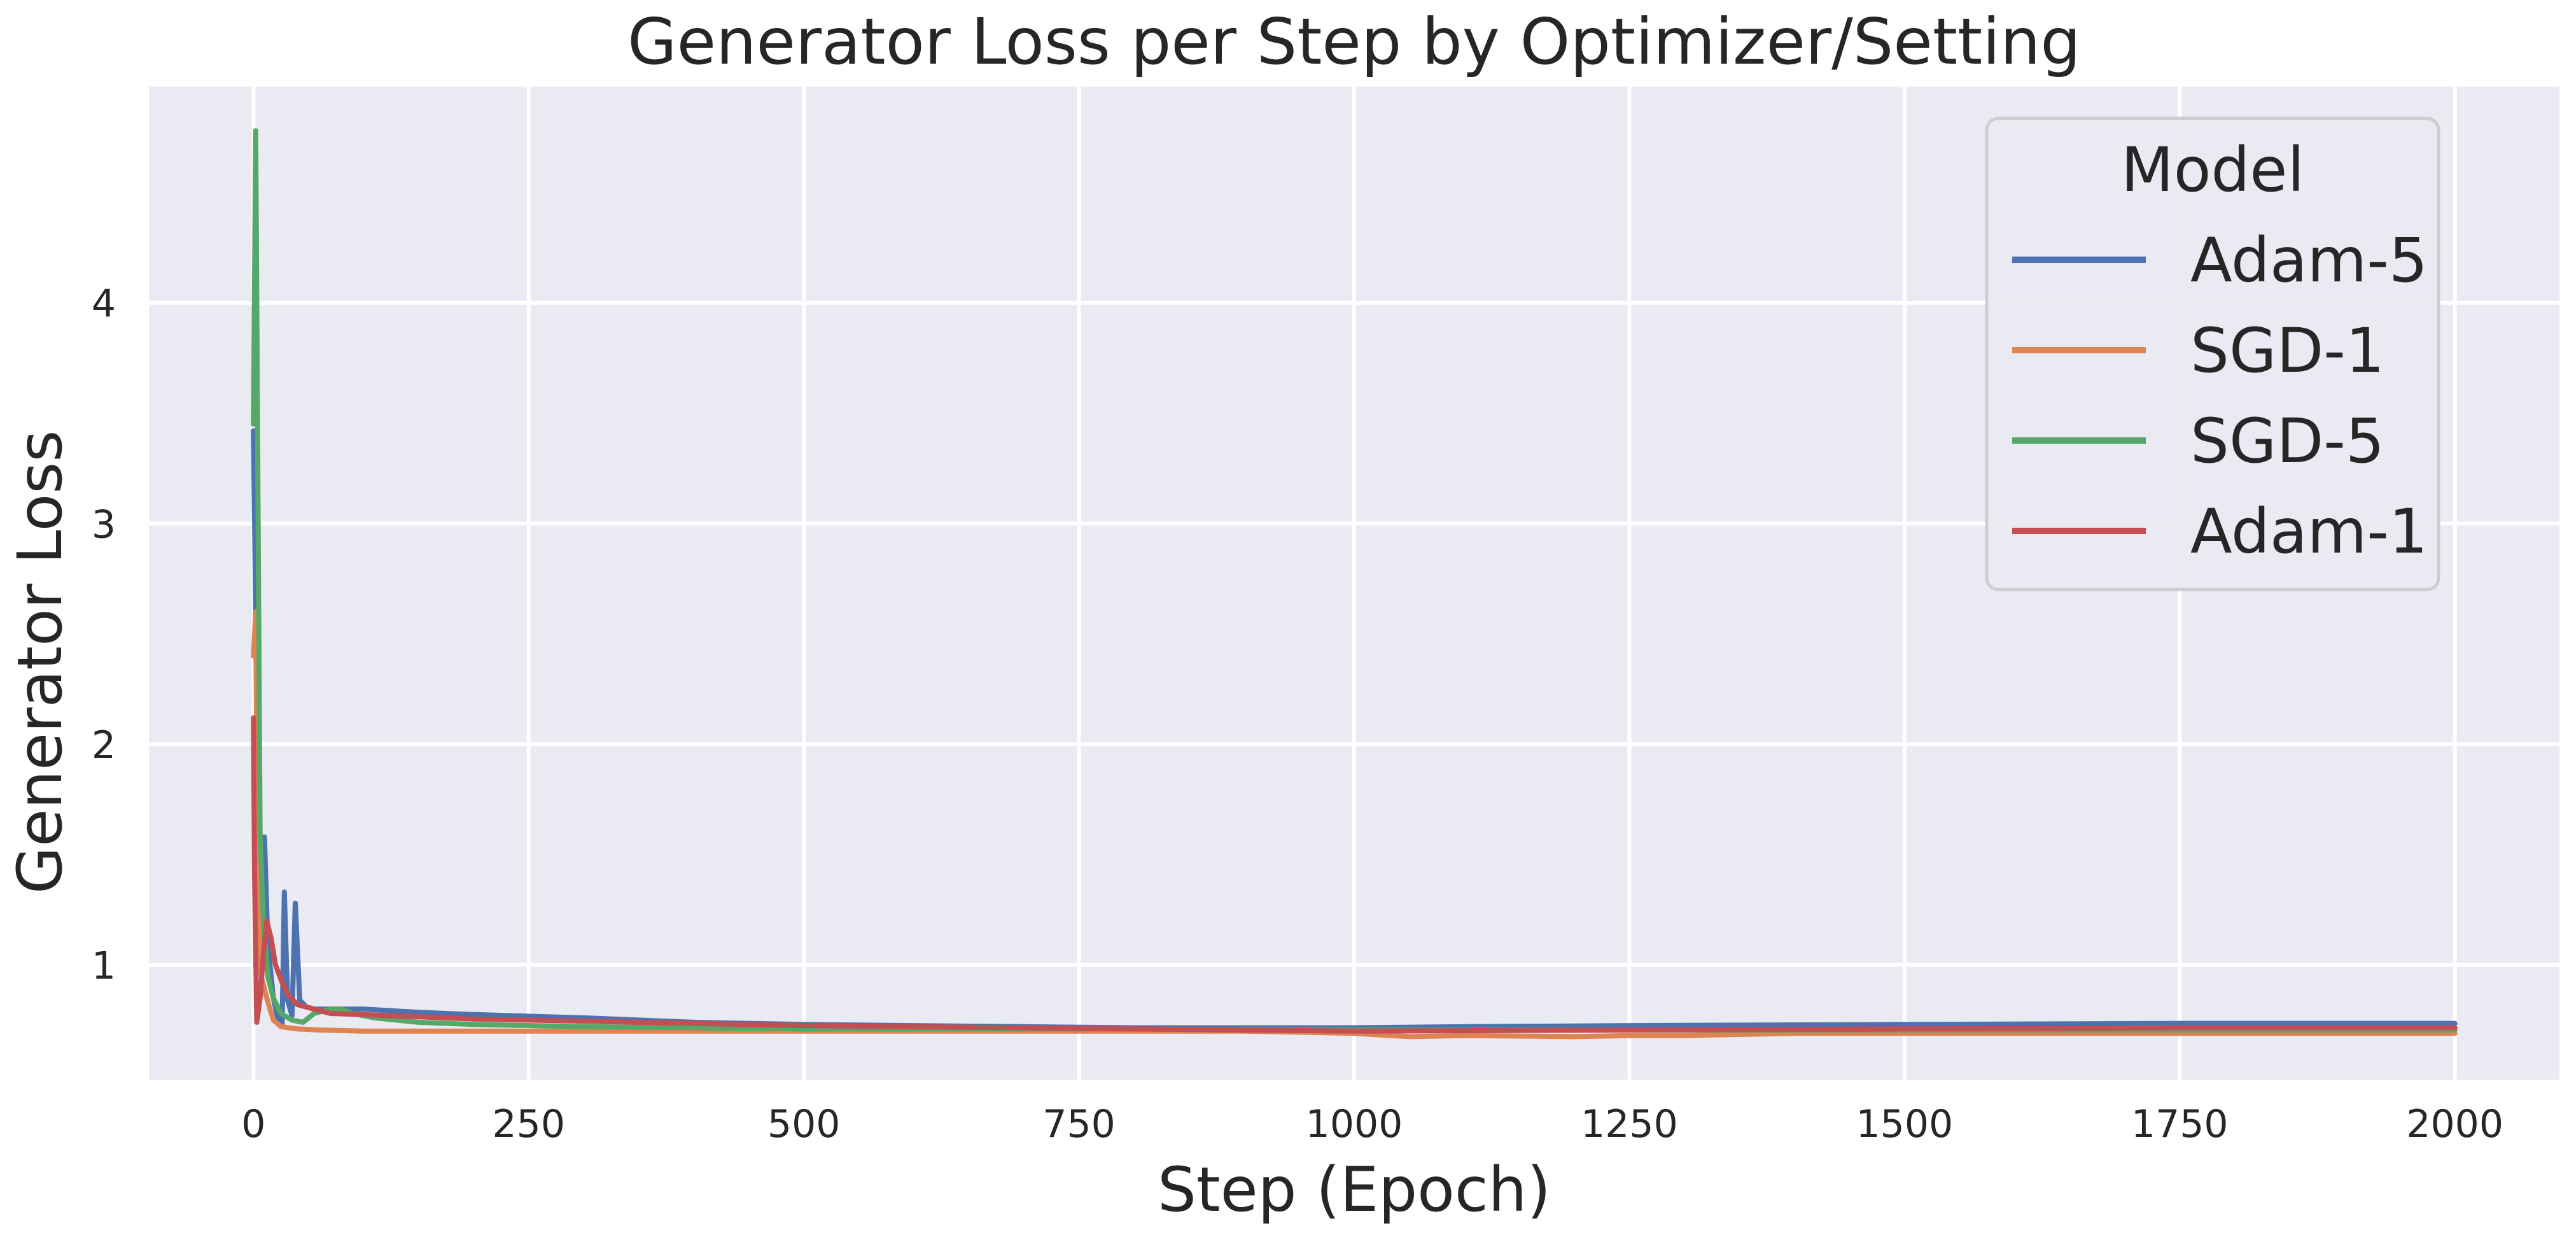 The height and width of the screenshot is (1242, 2576). What do you see at coordinates (104, 966) in the screenshot?
I see `y-tick-label: 1` at bounding box center [104, 966].